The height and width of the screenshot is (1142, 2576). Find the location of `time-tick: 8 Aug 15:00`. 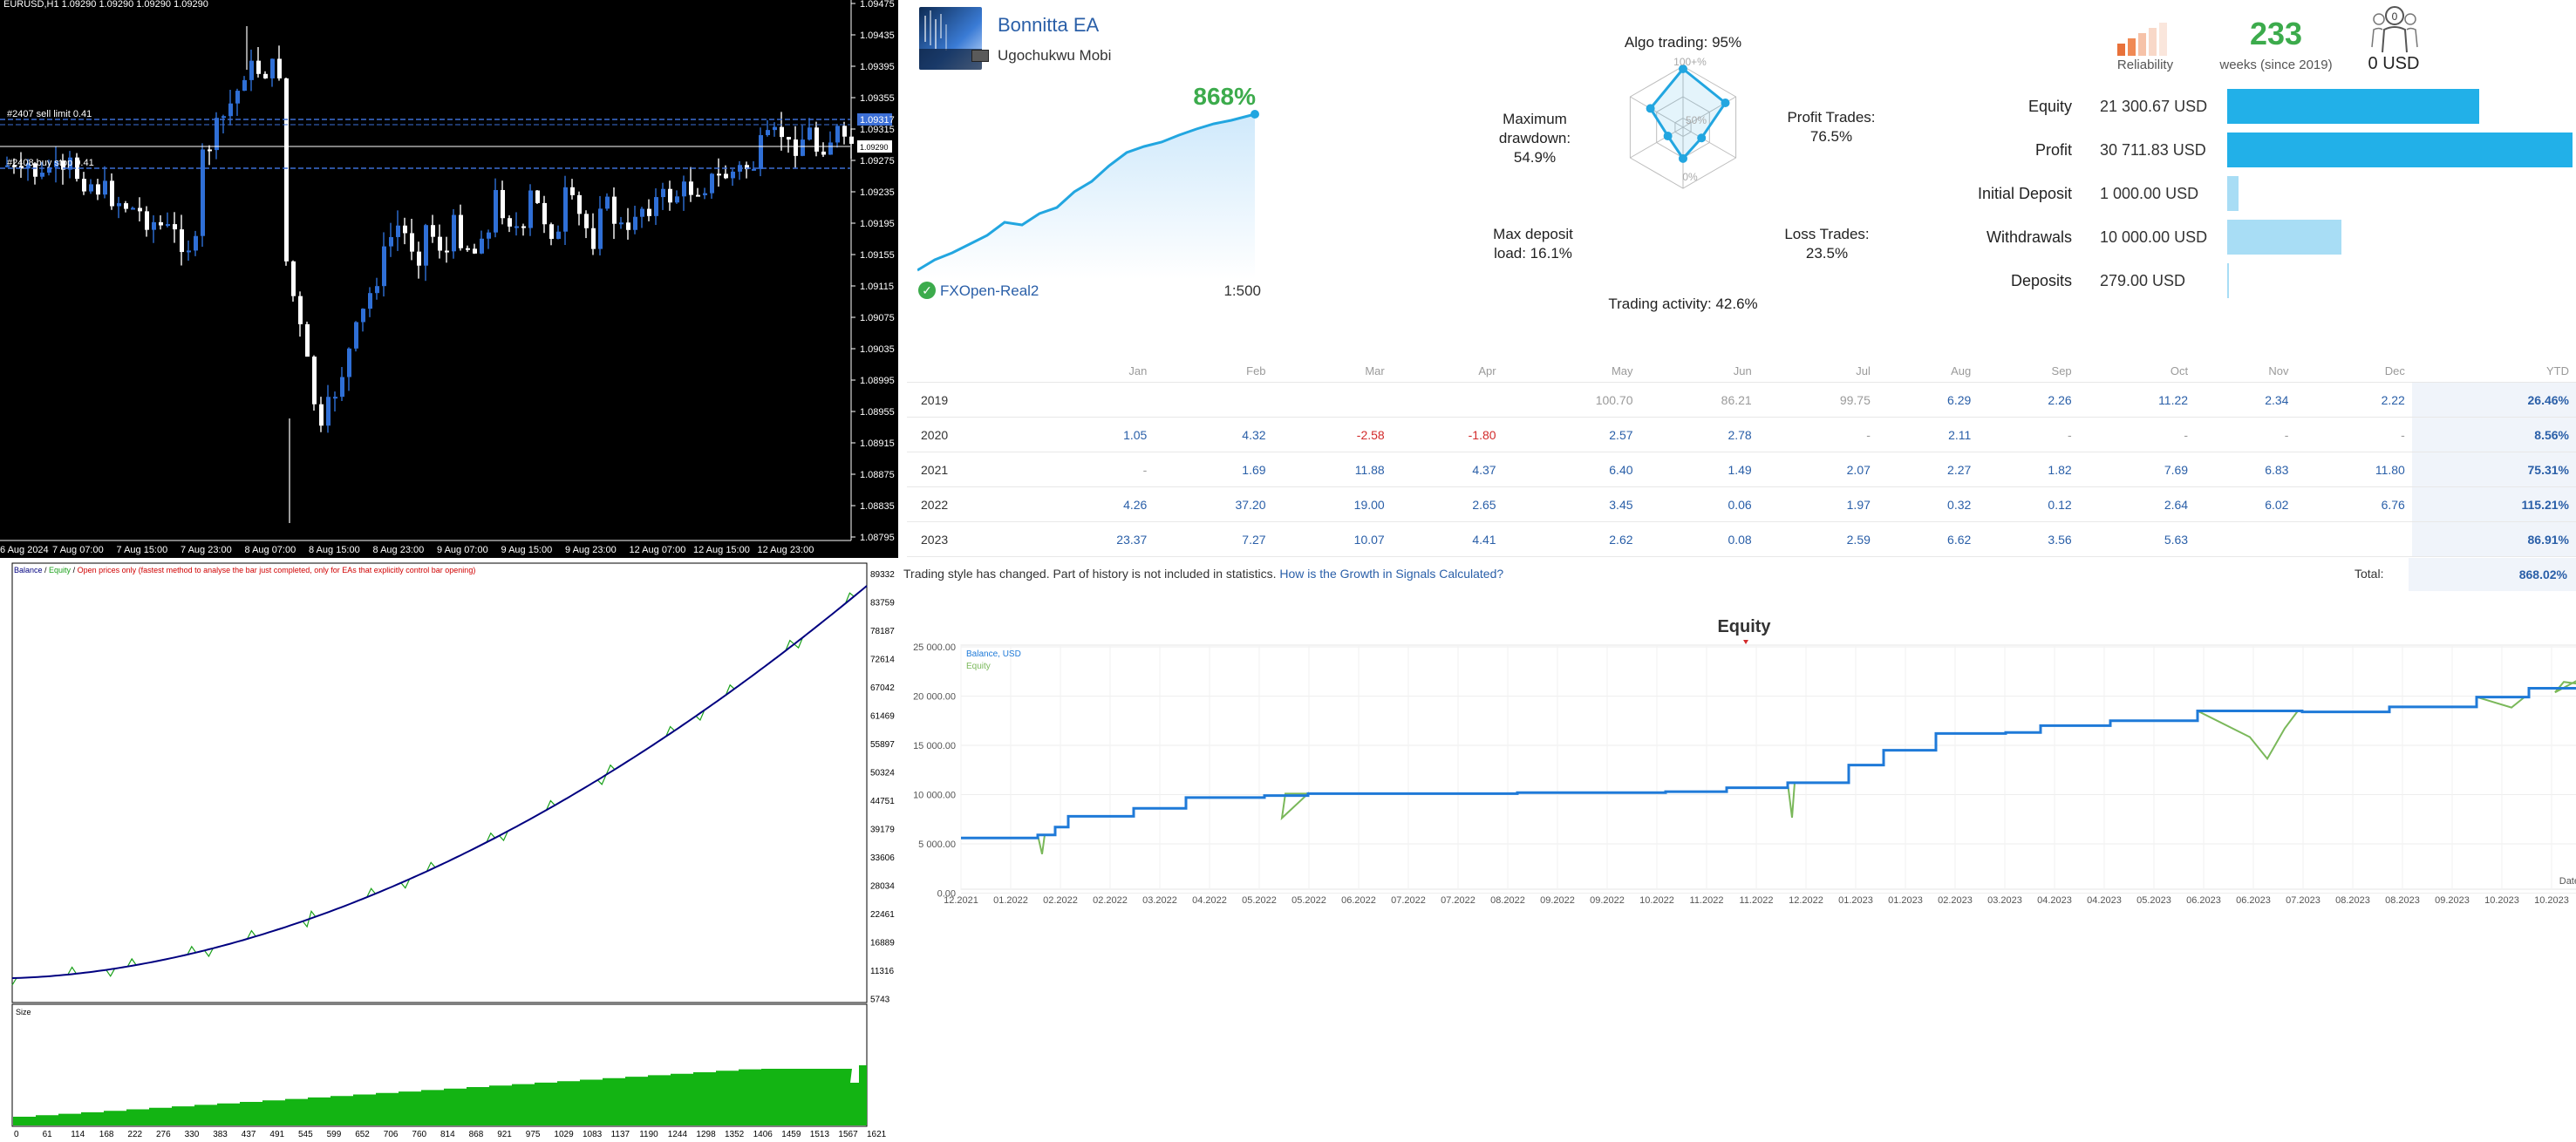

time-tick: 8 Aug 15:00 is located at coordinates (334, 550).